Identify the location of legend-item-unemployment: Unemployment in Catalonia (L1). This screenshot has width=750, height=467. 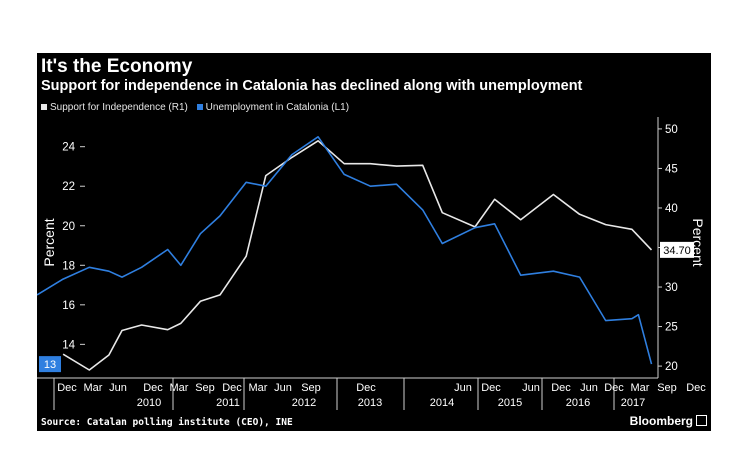
(273, 107).